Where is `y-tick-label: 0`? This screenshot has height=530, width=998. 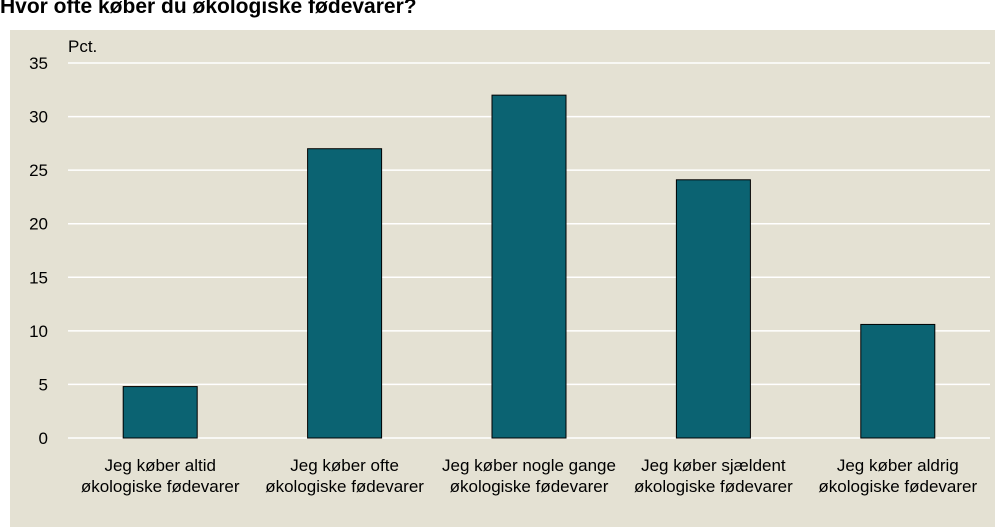 y-tick-label: 0 is located at coordinates (43, 438).